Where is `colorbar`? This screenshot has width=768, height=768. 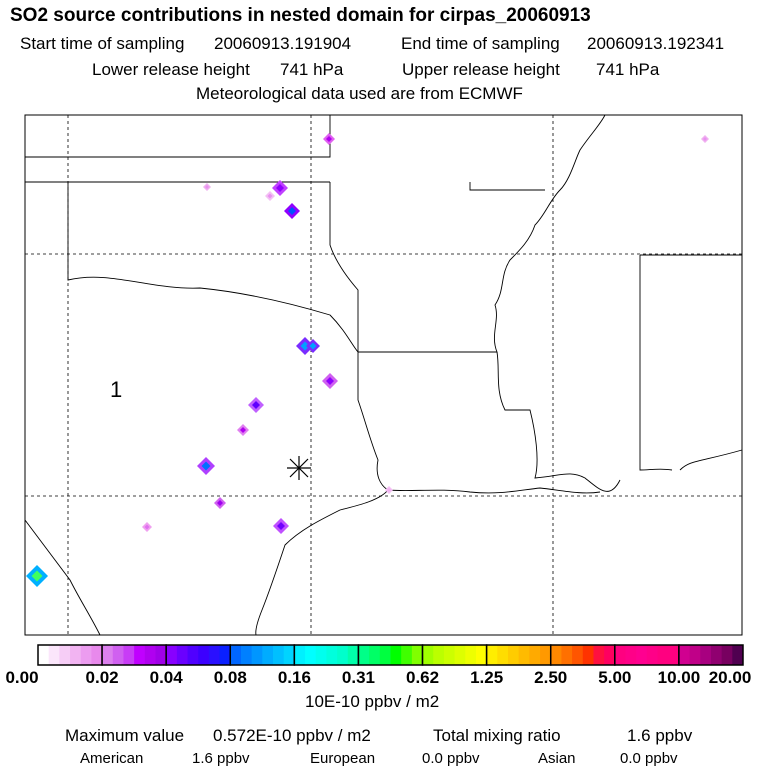
colorbar is located at coordinates (390, 655).